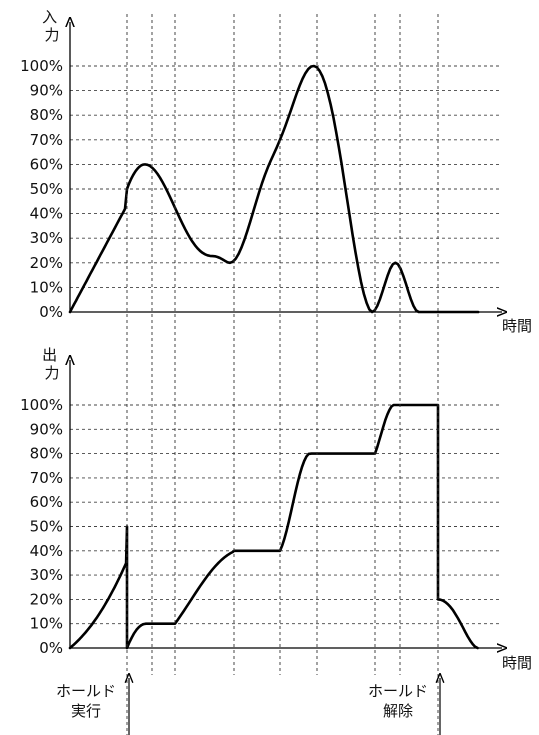 The height and width of the screenshot is (735, 539). Describe the element at coordinates (46, 140) in the screenshot. I see `input-y-tick-label: 70%` at that location.